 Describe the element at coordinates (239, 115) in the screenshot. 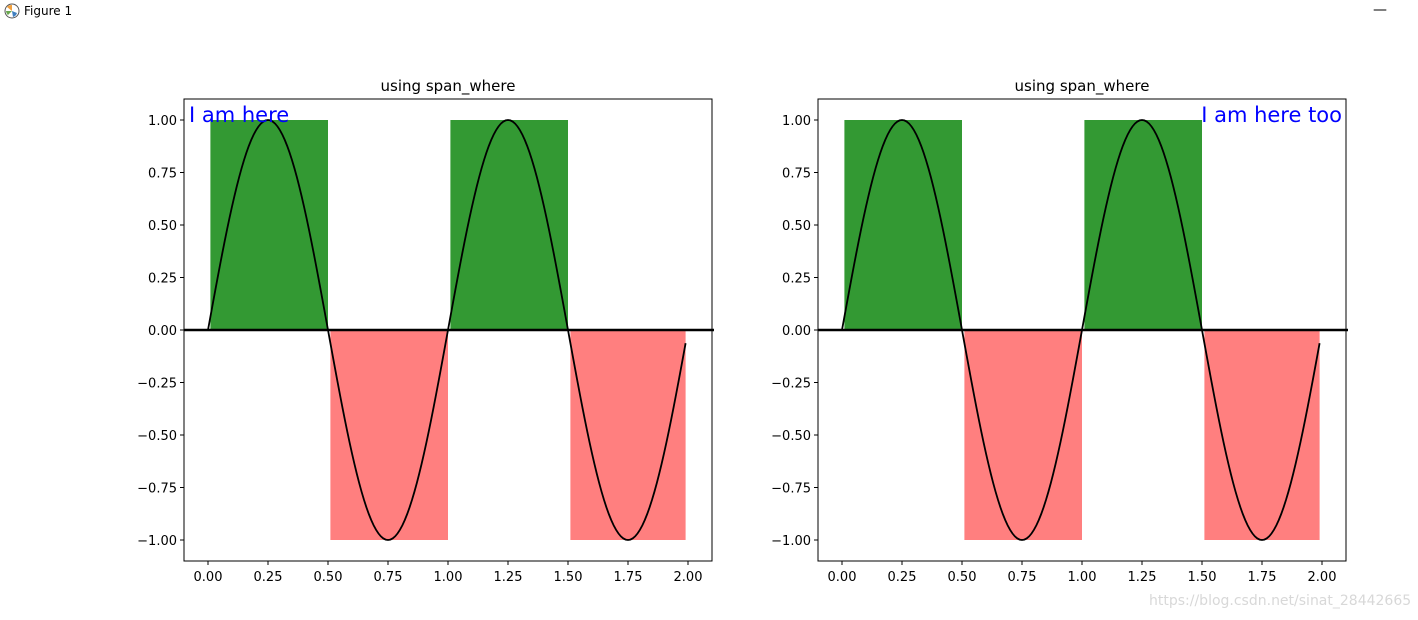

I see `annotation-label: I am here` at that location.